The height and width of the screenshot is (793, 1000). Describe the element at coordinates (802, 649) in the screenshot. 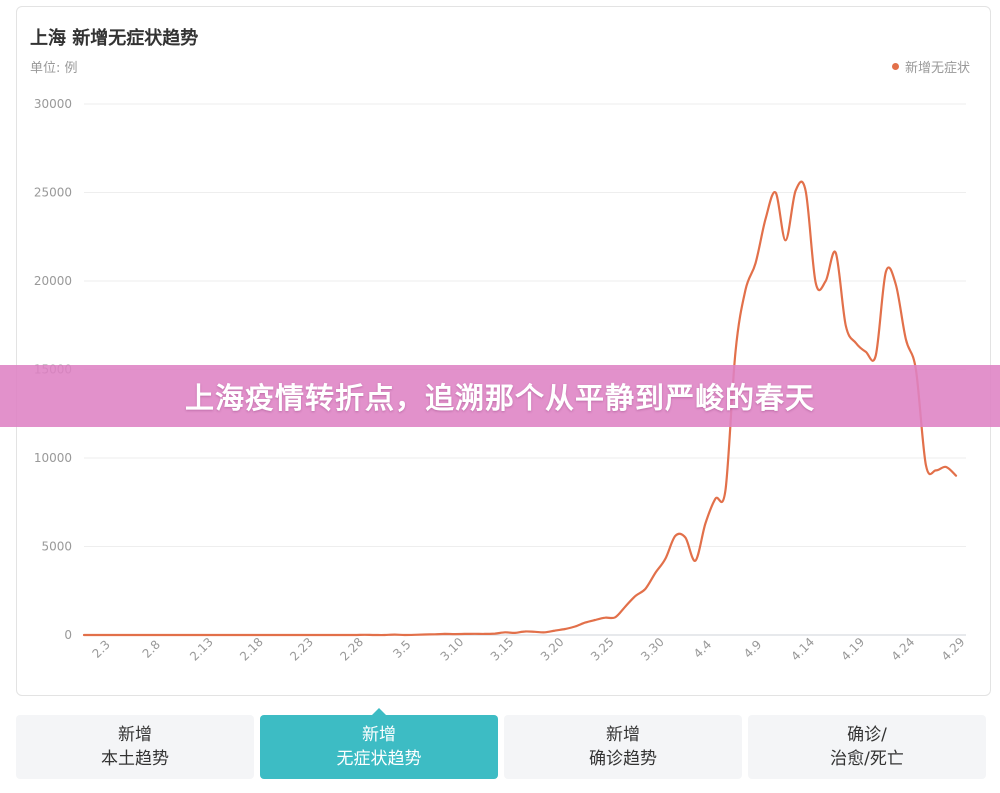

I see `x-tick-label: 4.14` at that location.